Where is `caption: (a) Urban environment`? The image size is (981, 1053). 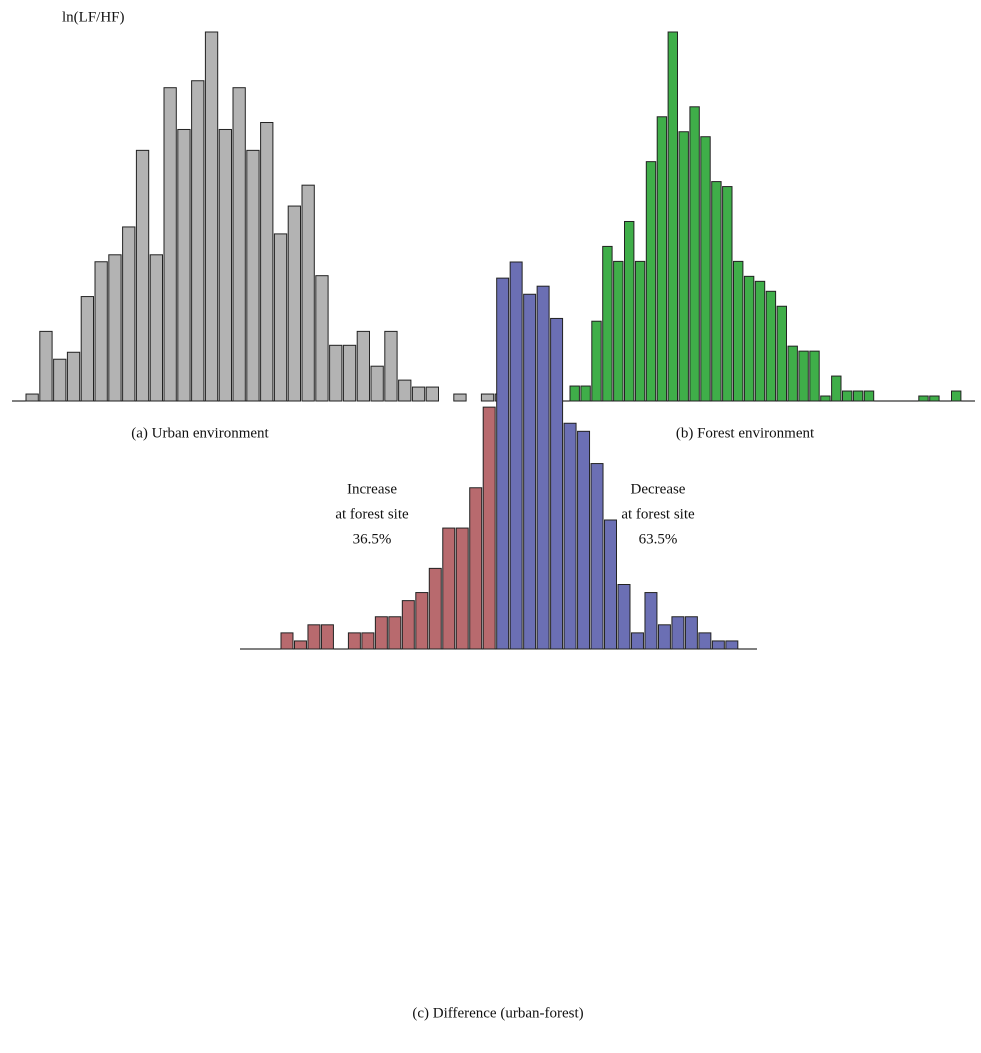 caption: (a) Urban environment is located at coordinates (200, 433).